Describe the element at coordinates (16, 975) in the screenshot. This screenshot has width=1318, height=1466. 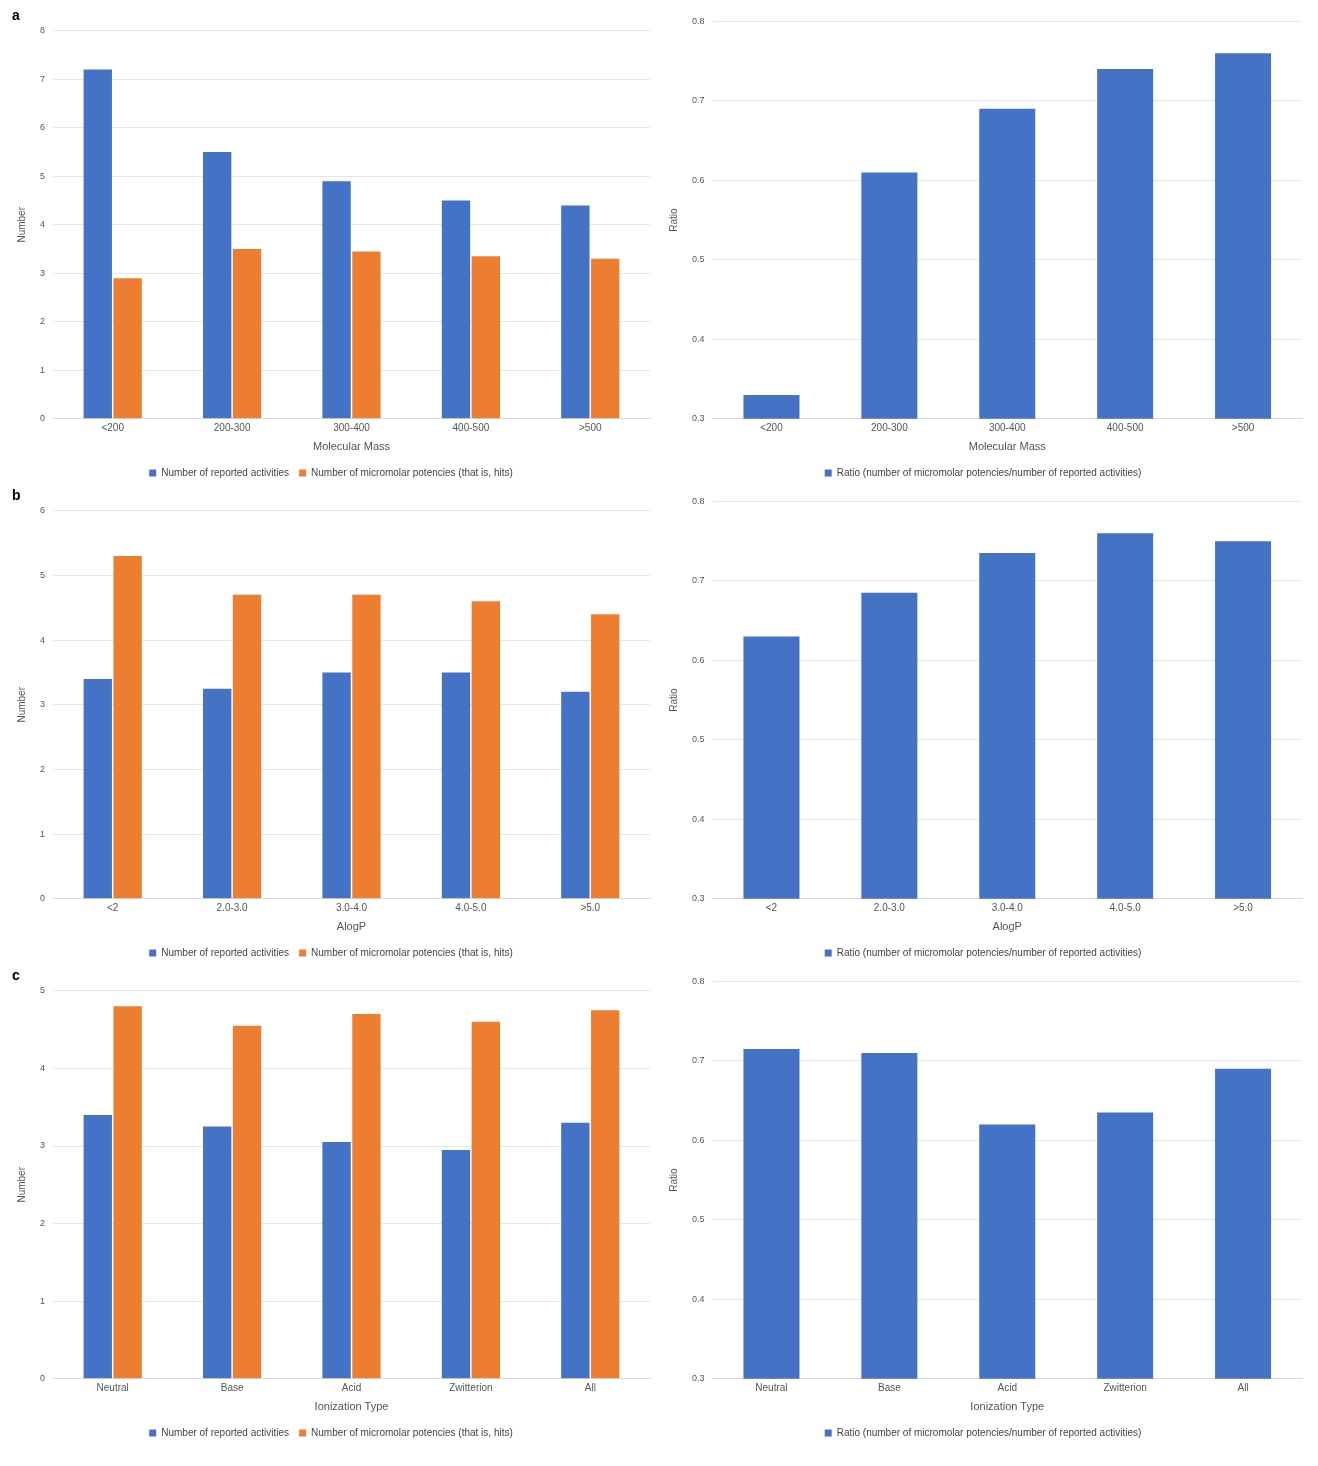
I see `chart-title: c` at that location.